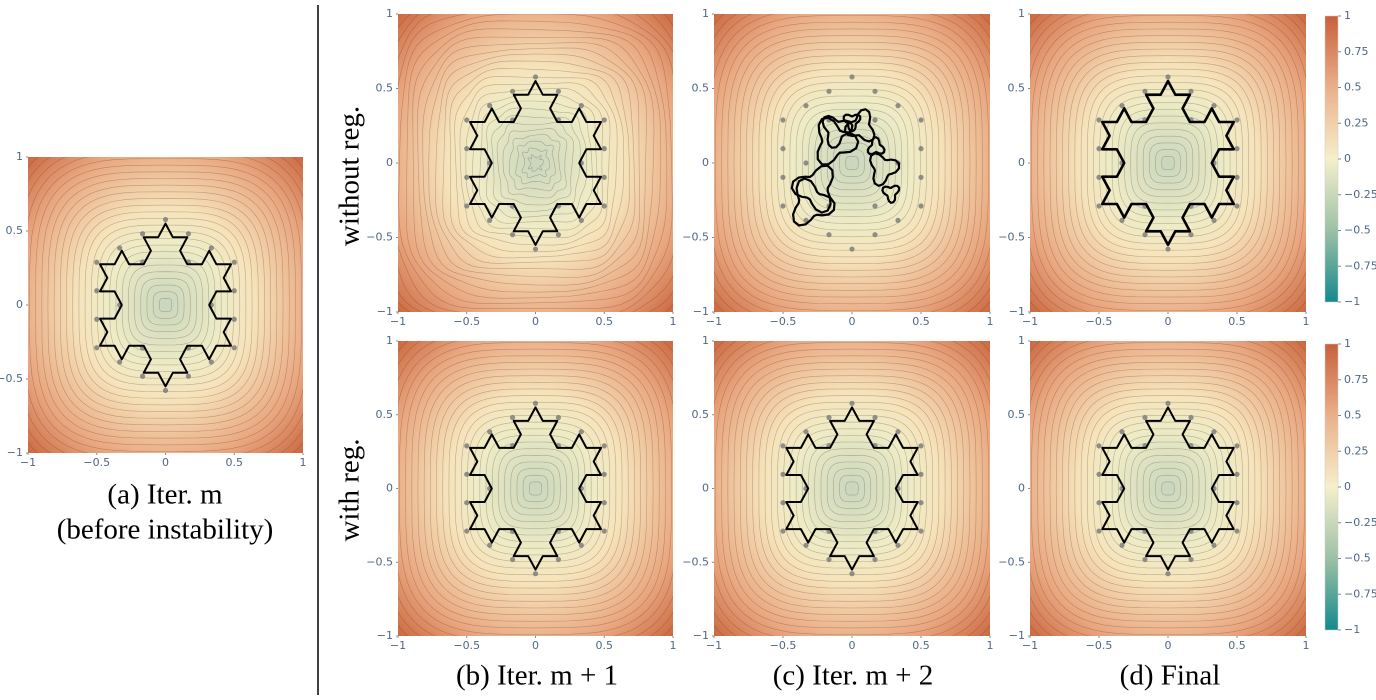 This screenshot has height=700, width=1376. Describe the element at coordinates (1360, 522) in the screenshot. I see `colorbar-tick-label: −0.25` at that location.